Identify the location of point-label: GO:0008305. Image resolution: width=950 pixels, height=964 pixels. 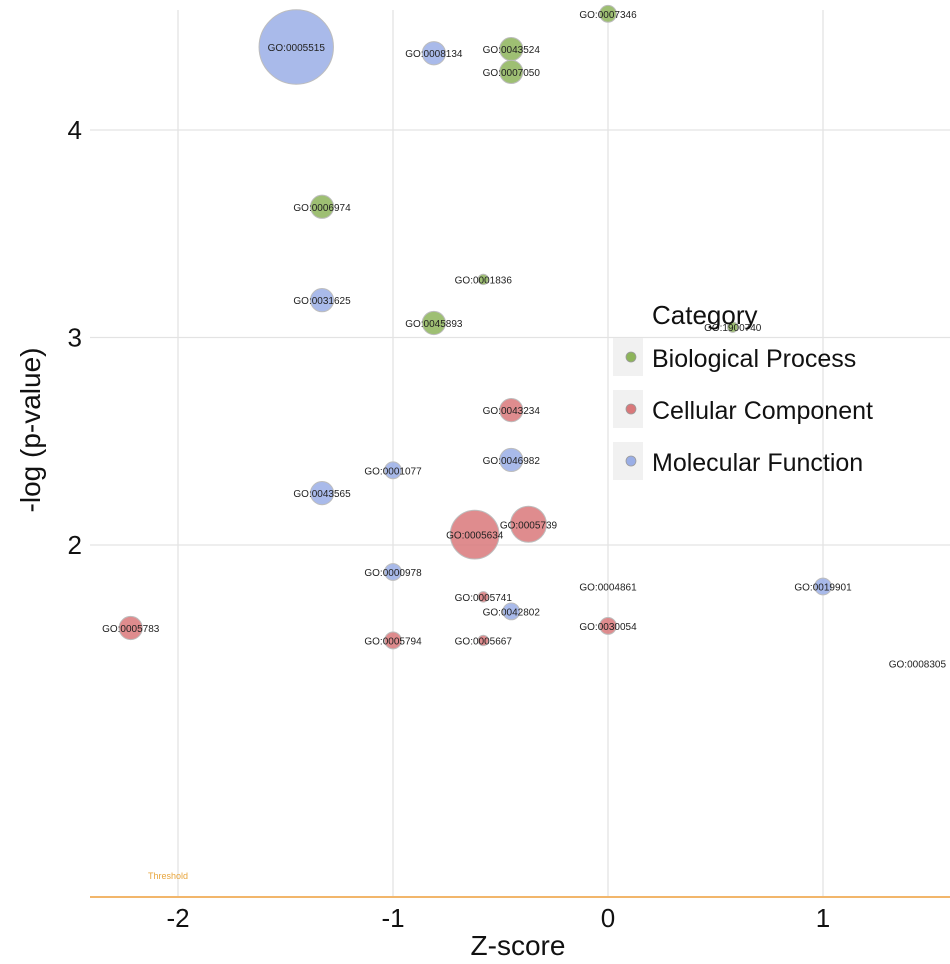
(918, 664).